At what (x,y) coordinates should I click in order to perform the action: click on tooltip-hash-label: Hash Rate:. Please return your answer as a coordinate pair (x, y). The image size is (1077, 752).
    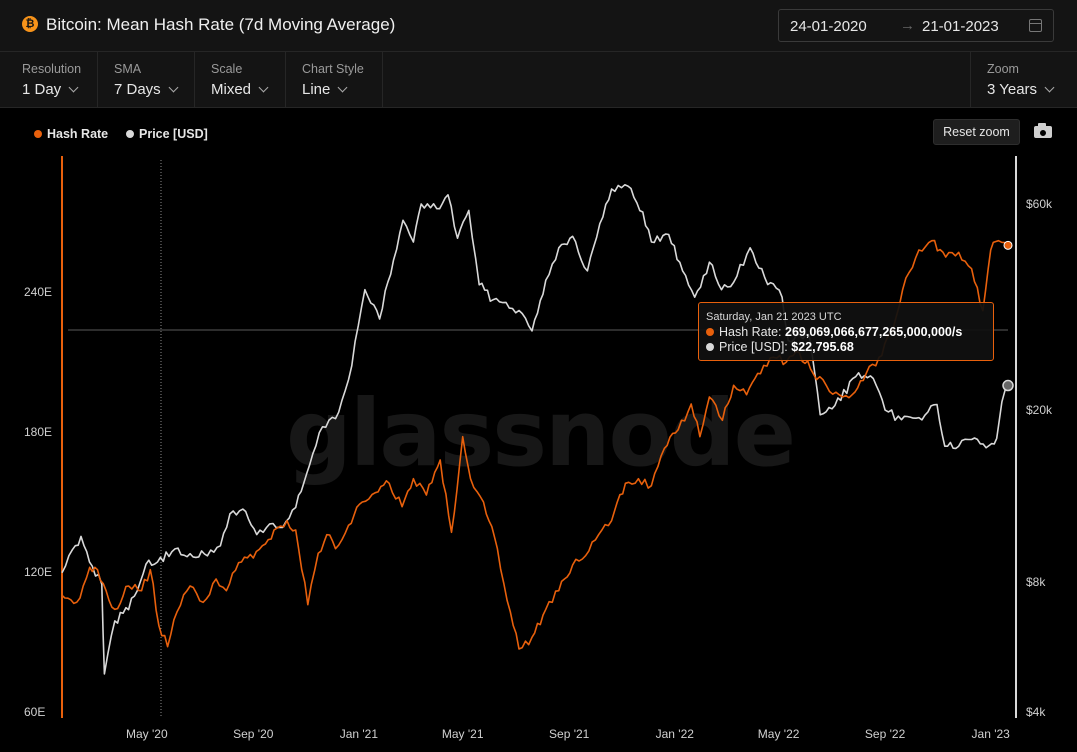
    Looking at the image, I should click on (752, 332).